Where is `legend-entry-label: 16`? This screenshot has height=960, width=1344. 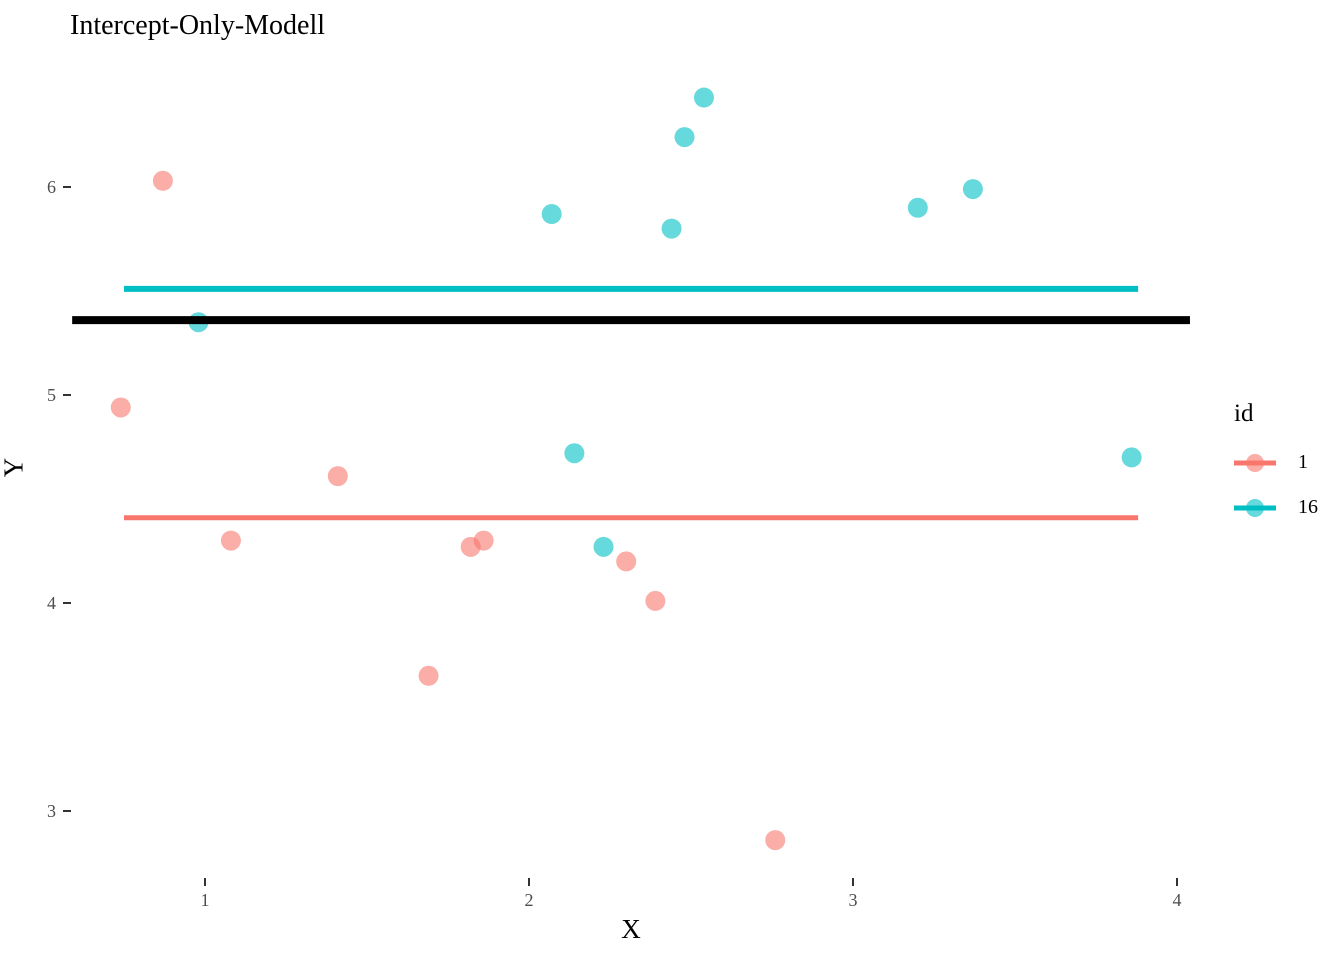 legend-entry-label: 16 is located at coordinates (1308, 507).